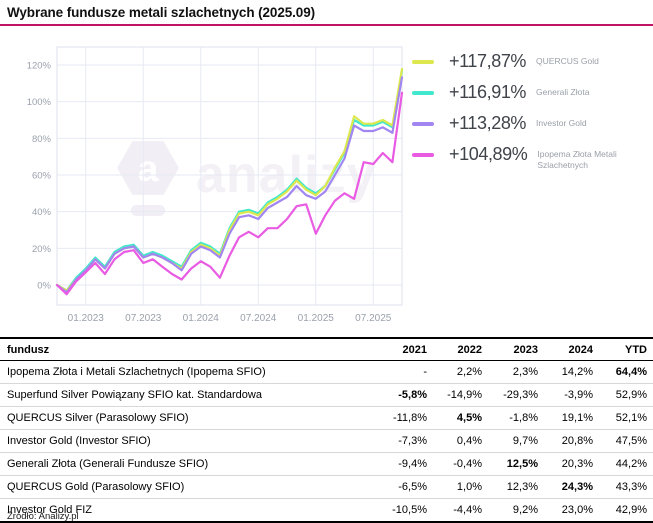 Image resolution: width=653 pixels, height=523 pixels. What do you see at coordinates (186, 418) in the screenshot?
I see `fund-name-cell: QUERCUS Silver (Parasolowy SFIO)` at bounding box center [186, 418].